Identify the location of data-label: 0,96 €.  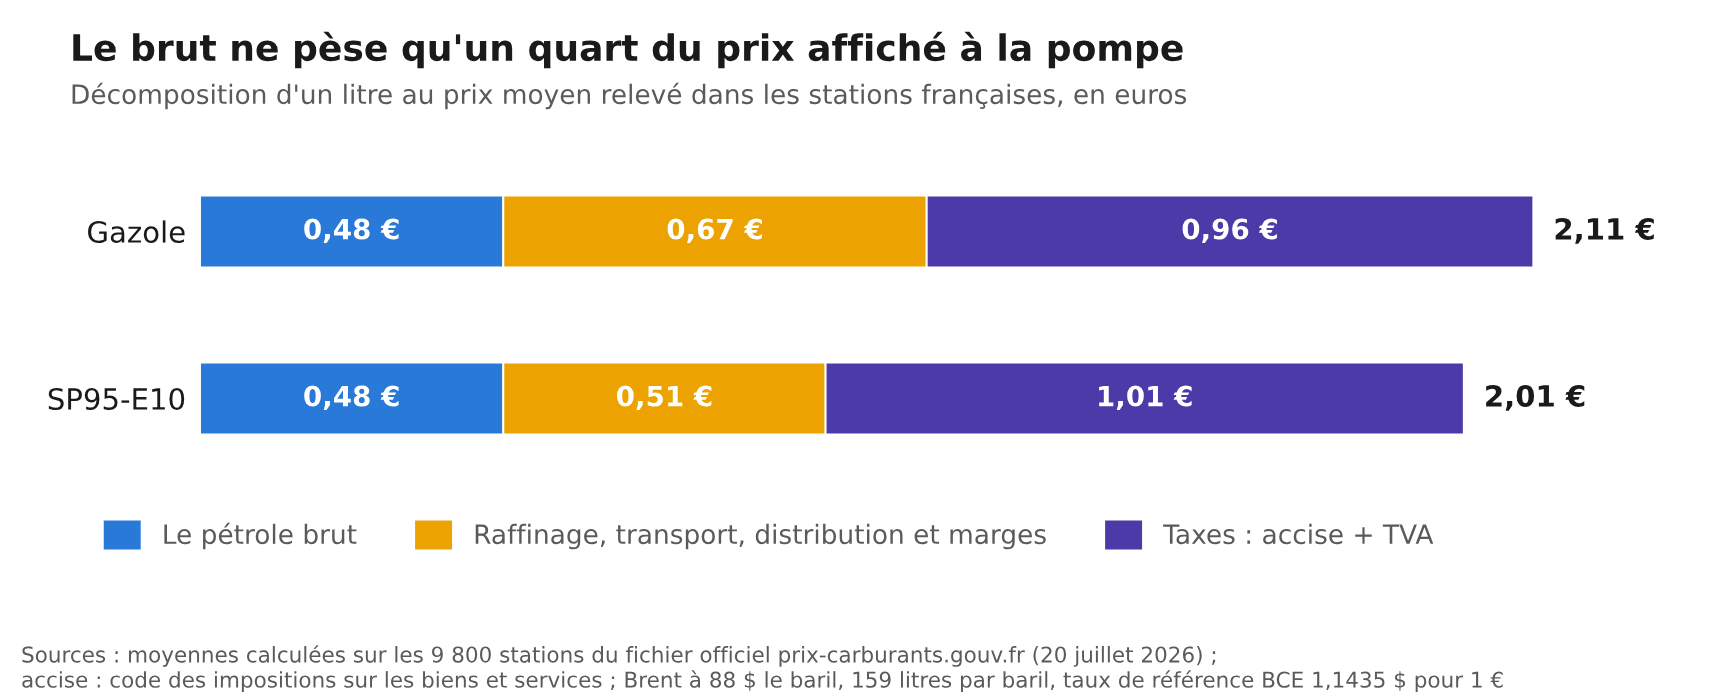
(1229, 231).